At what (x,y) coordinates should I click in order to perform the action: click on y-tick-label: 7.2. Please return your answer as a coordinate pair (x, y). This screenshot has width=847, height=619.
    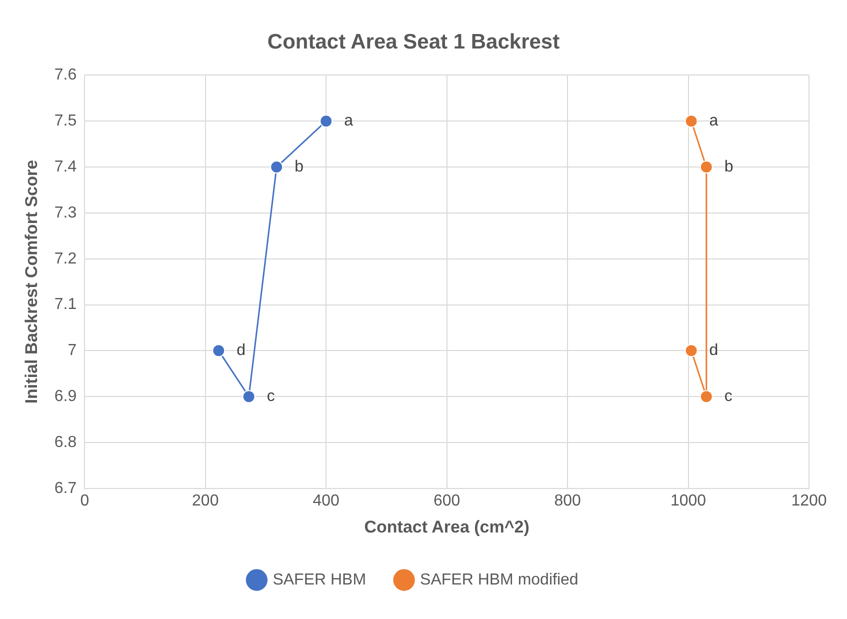
    Looking at the image, I should click on (65, 259).